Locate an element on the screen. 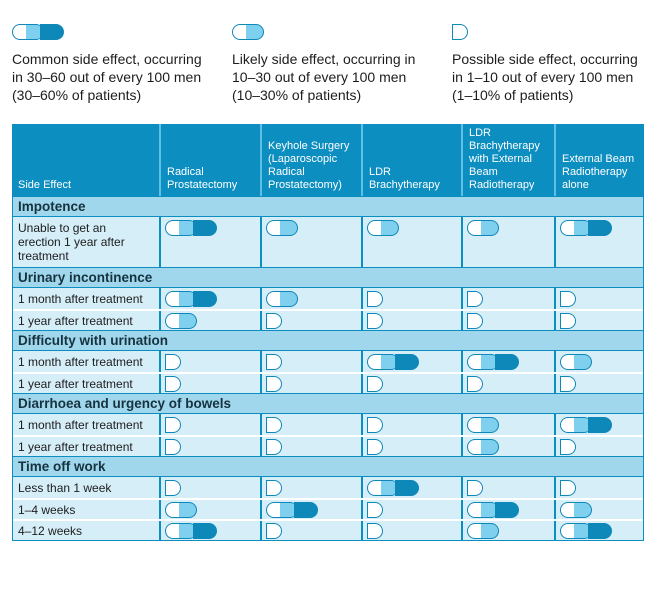  legend-common-line3: (30–60% of patients) is located at coordinates (77, 95).